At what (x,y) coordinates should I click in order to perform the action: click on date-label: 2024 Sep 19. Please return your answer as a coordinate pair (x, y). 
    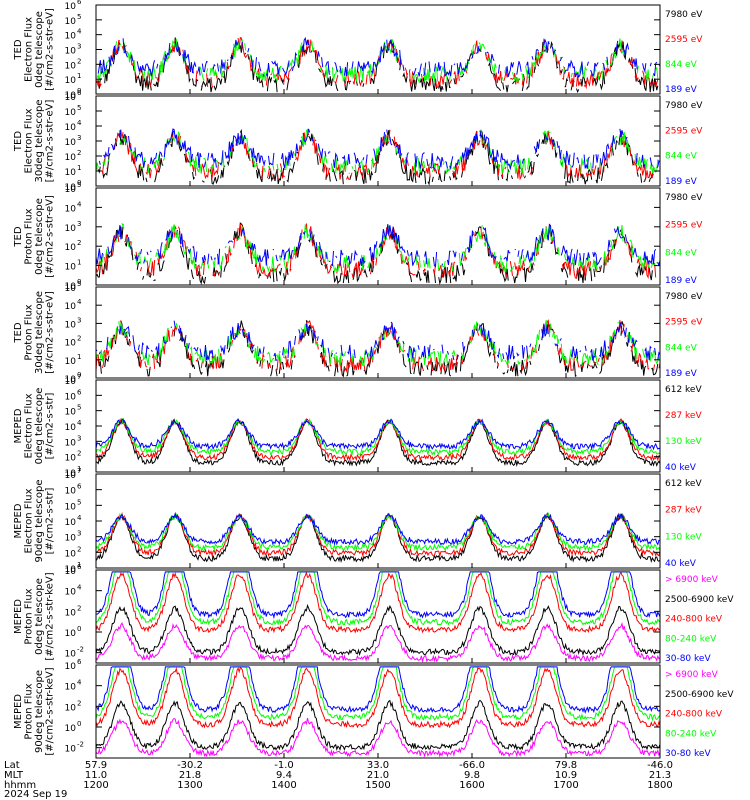
    Looking at the image, I should click on (35, 794).